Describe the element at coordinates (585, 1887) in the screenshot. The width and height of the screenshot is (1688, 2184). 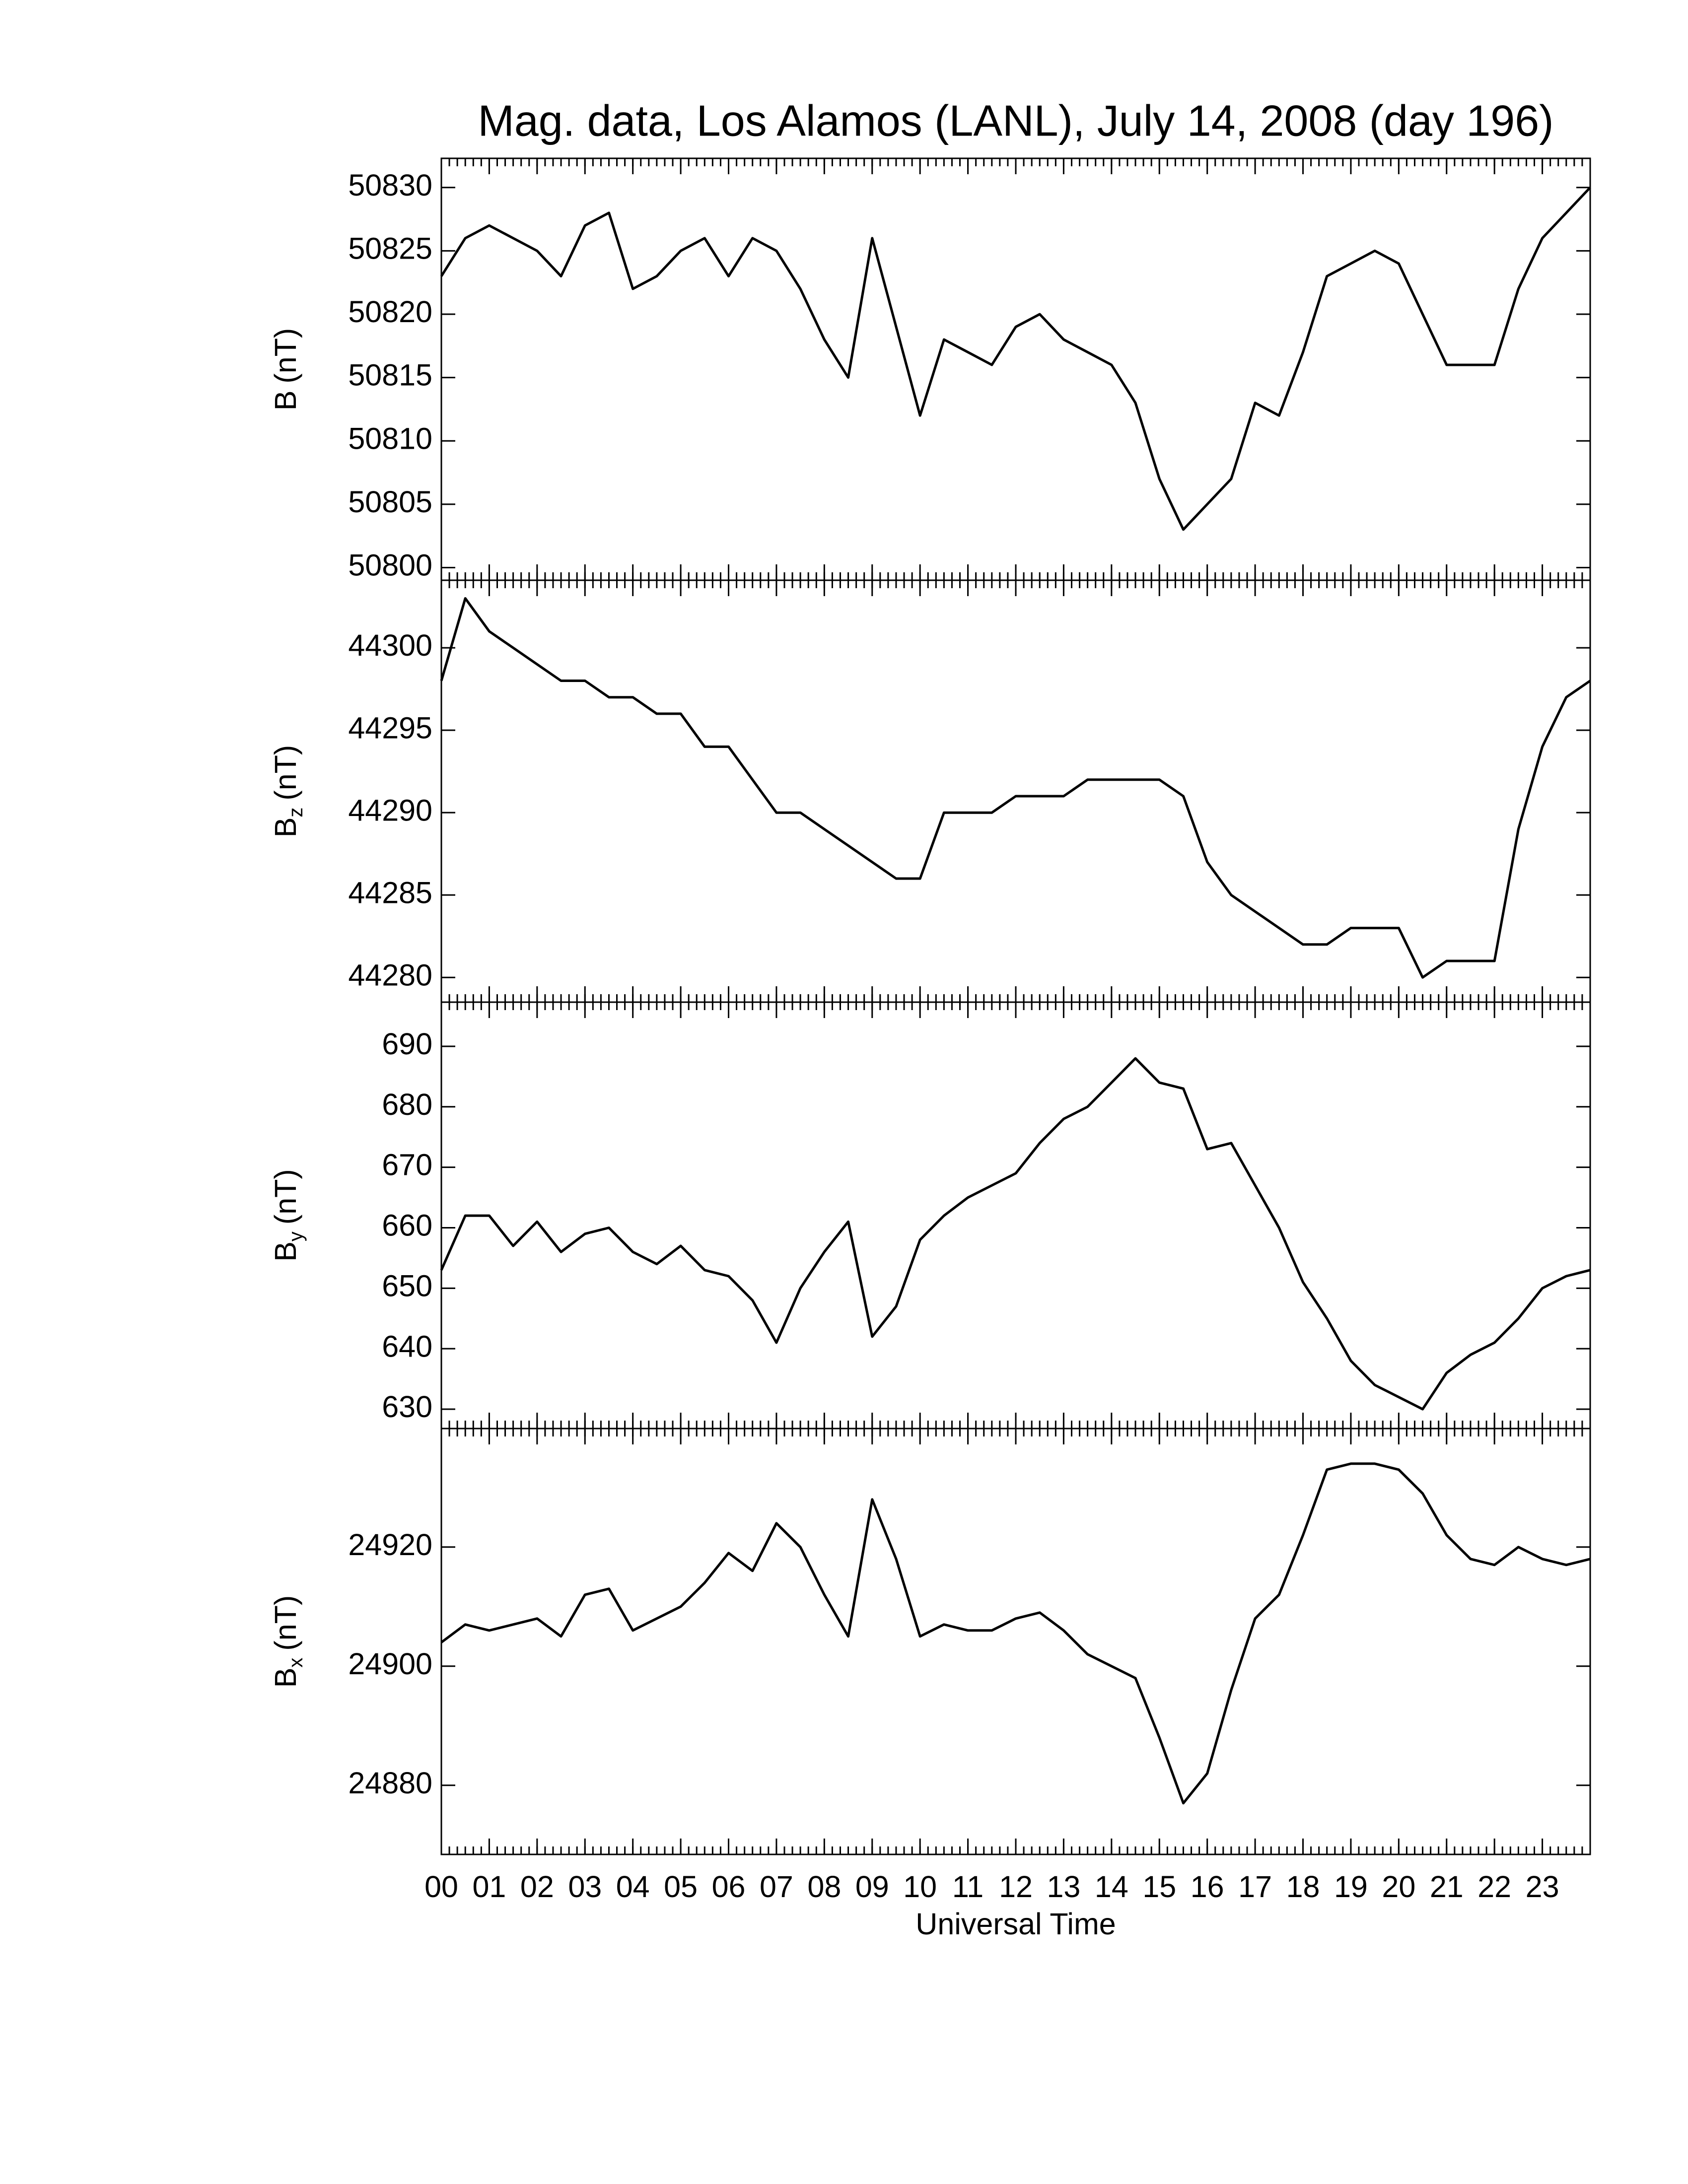
I see `x-tick-label: 03` at that location.